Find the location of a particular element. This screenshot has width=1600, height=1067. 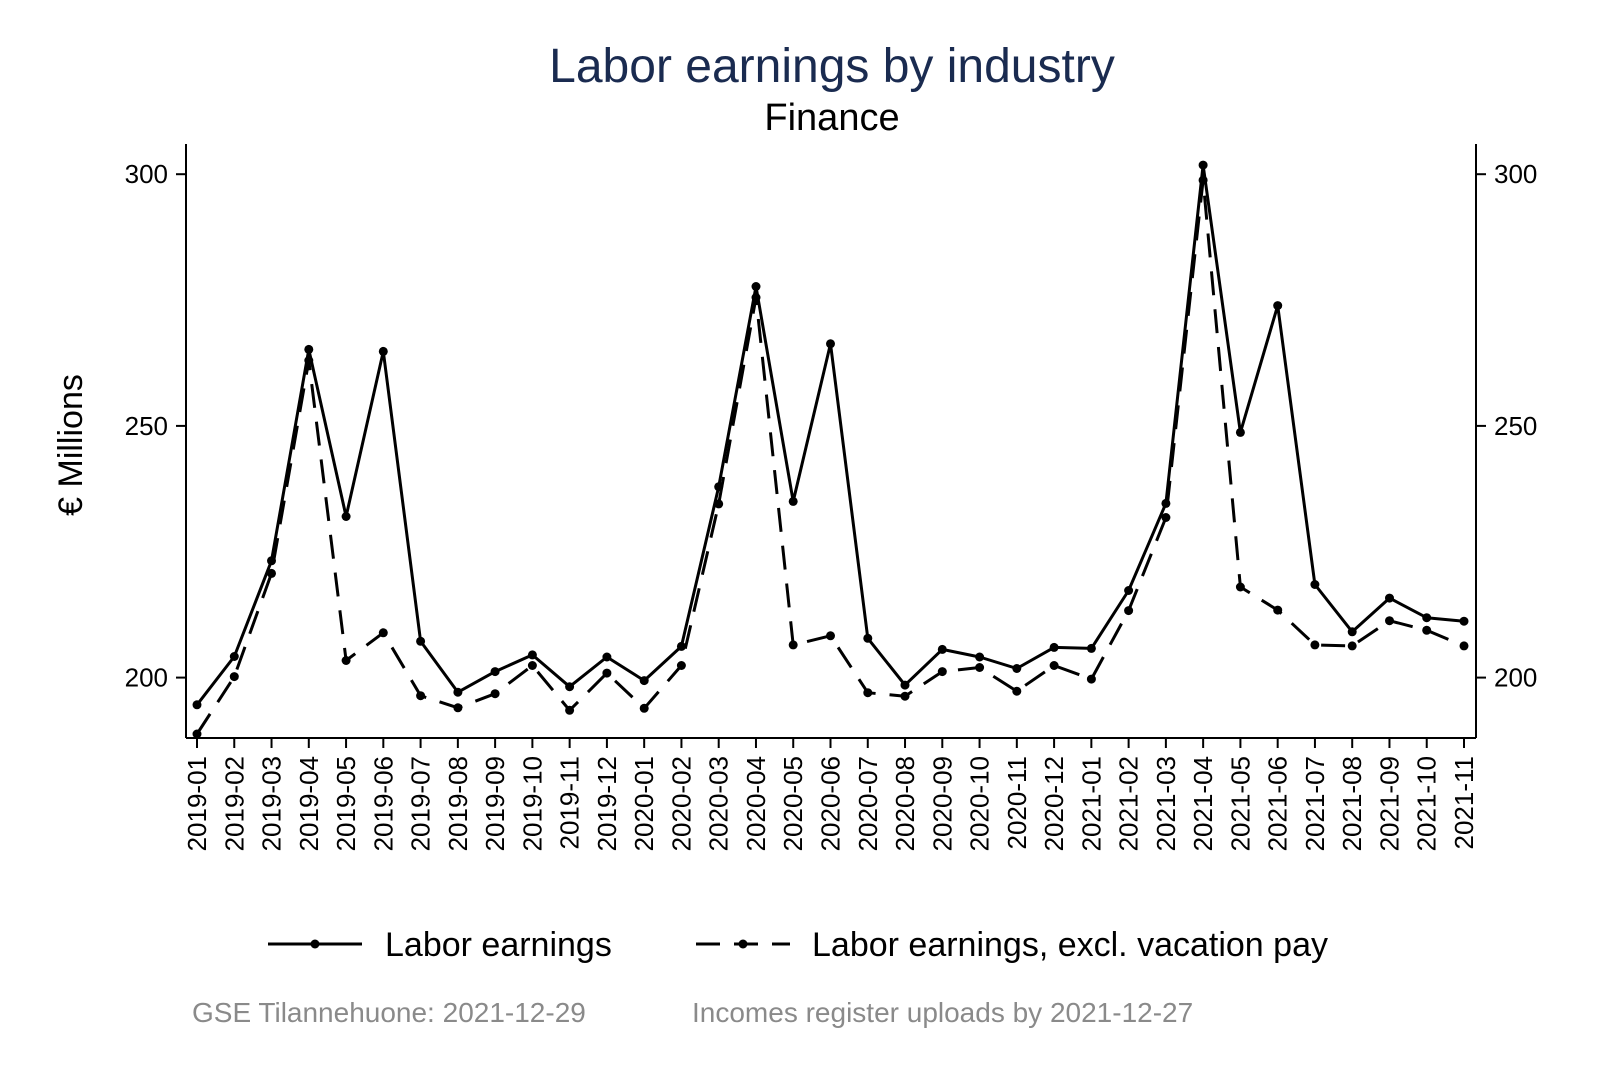

x-tick-label: 2019-11 is located at coordinates (570, 803).